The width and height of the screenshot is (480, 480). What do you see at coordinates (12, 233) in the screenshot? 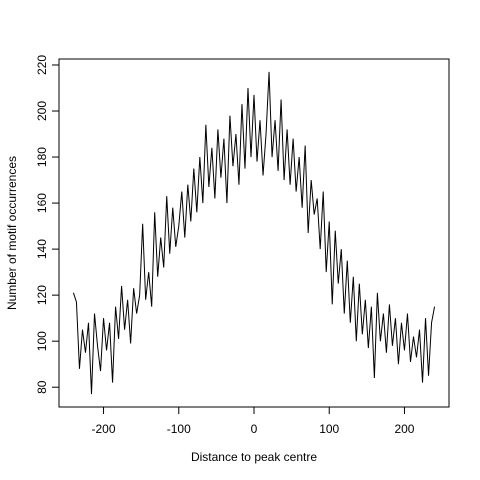
I see `y-axis-label: Number of motif occurrences` at bounding box center [12, 233].